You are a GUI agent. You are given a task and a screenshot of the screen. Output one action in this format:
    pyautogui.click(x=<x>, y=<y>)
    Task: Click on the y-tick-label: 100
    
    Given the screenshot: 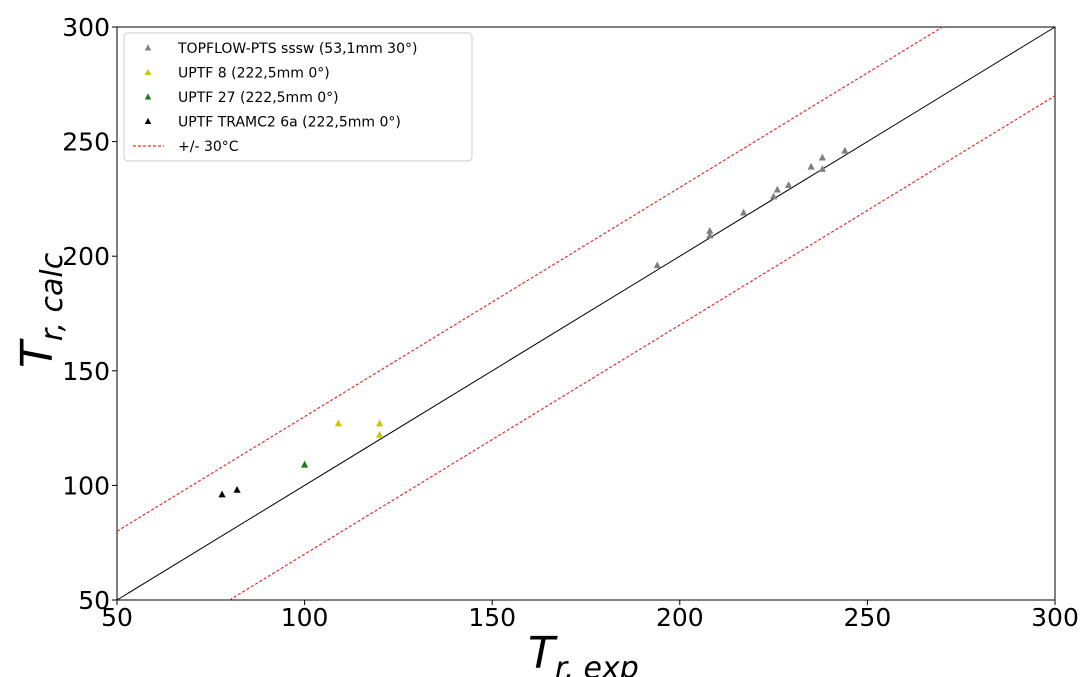 What is the action you would take?
    pyautogui.click(x=86, y=485)
    